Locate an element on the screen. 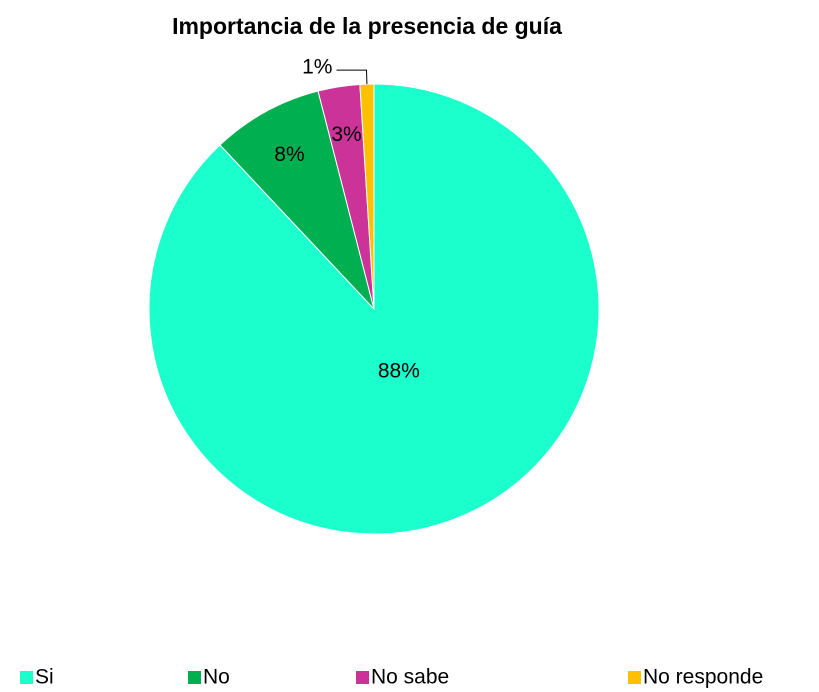 This screenshot has width=819, height=692. data-label: 1% is located at coordinates (317, 67).